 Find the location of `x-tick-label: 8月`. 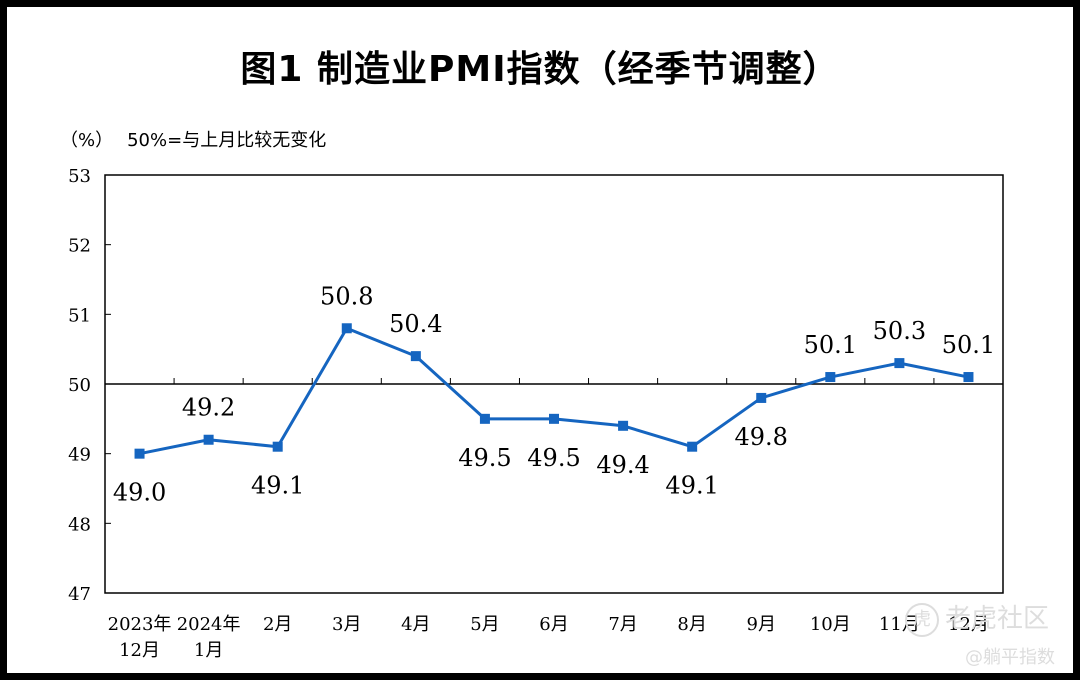

x-tick-label: 8月 is located at coordinates (691, 624).